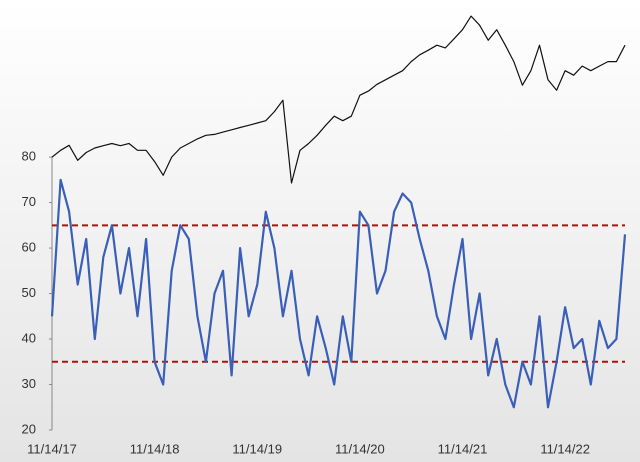 The image size is (640, 462). What do you see at coordinates (29, 383) in the screenshot?
I see `y-tick-label: 30` at bounding box center [29, 383].